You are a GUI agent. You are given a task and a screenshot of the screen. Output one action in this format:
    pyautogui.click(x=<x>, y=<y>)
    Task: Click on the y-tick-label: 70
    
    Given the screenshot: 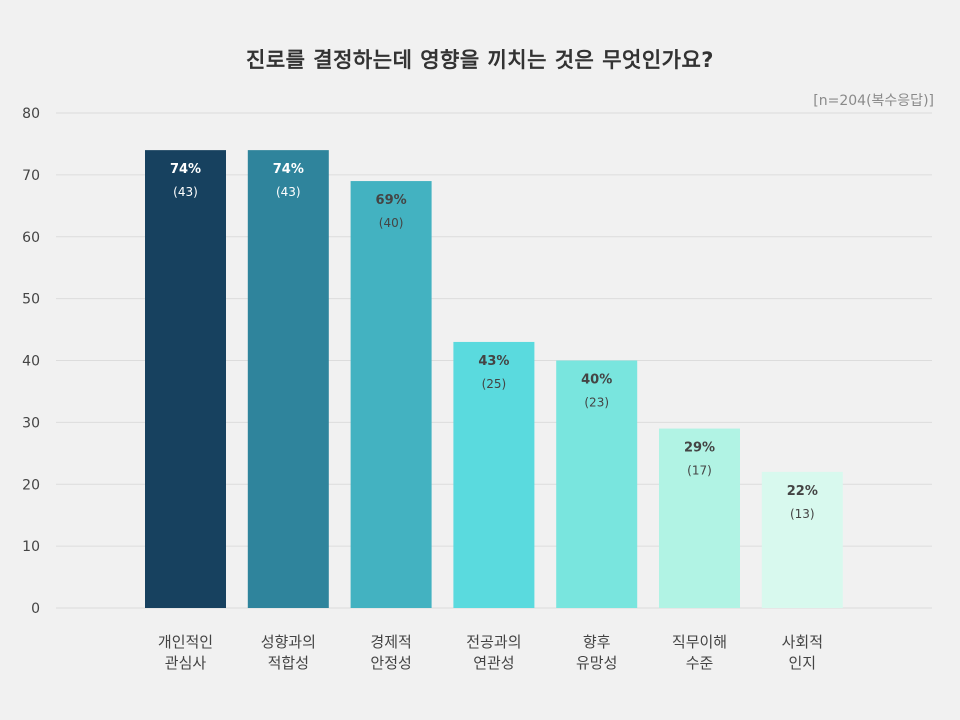 What is the action you would take?
    pyautogui.click(x=31, y=176)
    